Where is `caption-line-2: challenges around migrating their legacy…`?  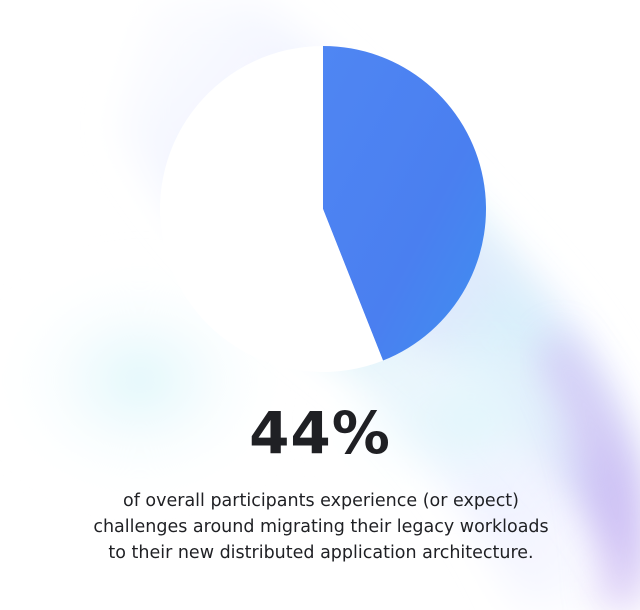 caption-line-2: challenges around migrating their legacy… is located at coordinates (321, 527).